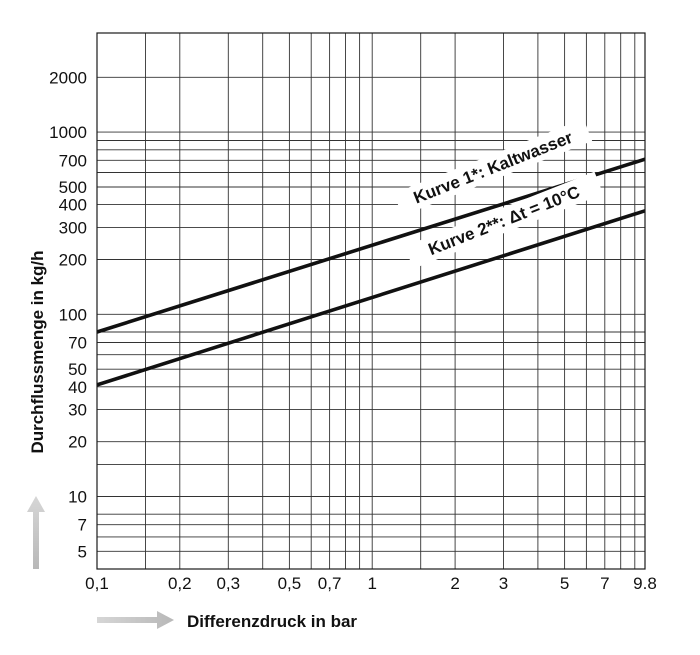 The image size is (700, 655). I want to click on y-tick-label: 700, so click(73, 160).